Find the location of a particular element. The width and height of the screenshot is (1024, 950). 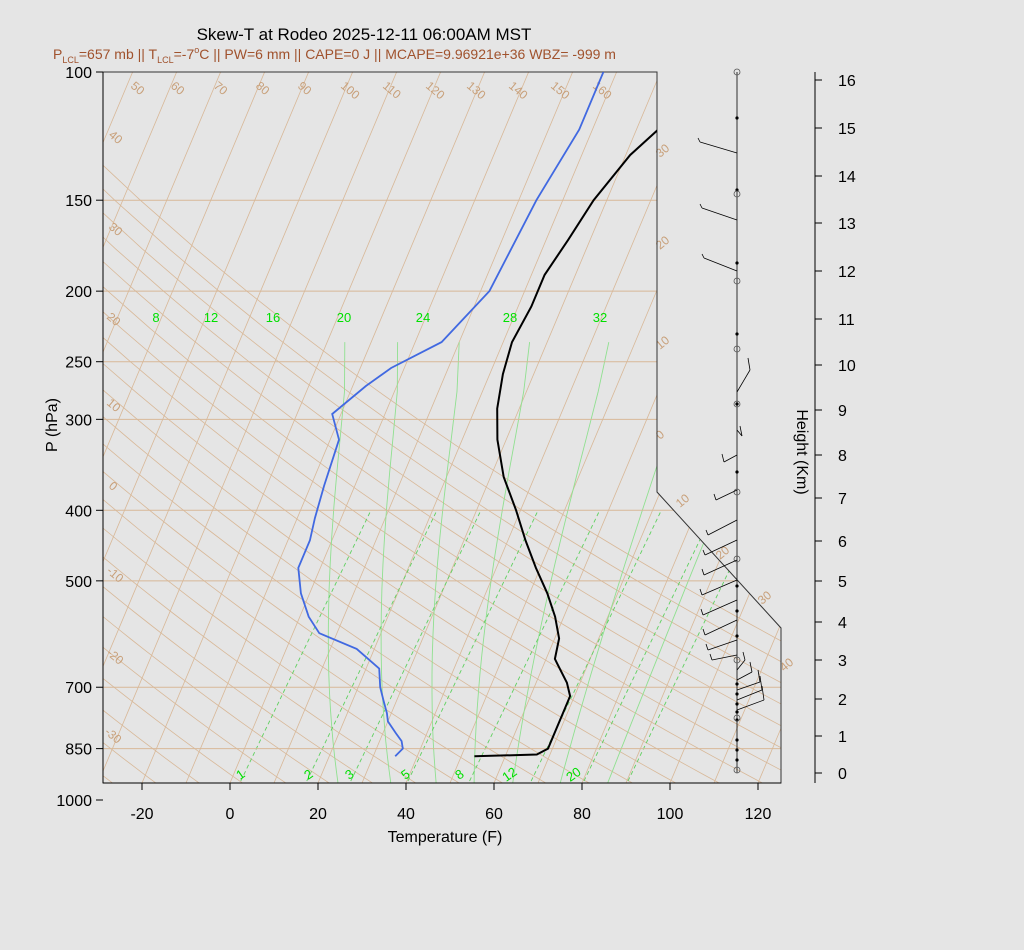

y-tick-label: 200 is located at coordinates (78, 292).